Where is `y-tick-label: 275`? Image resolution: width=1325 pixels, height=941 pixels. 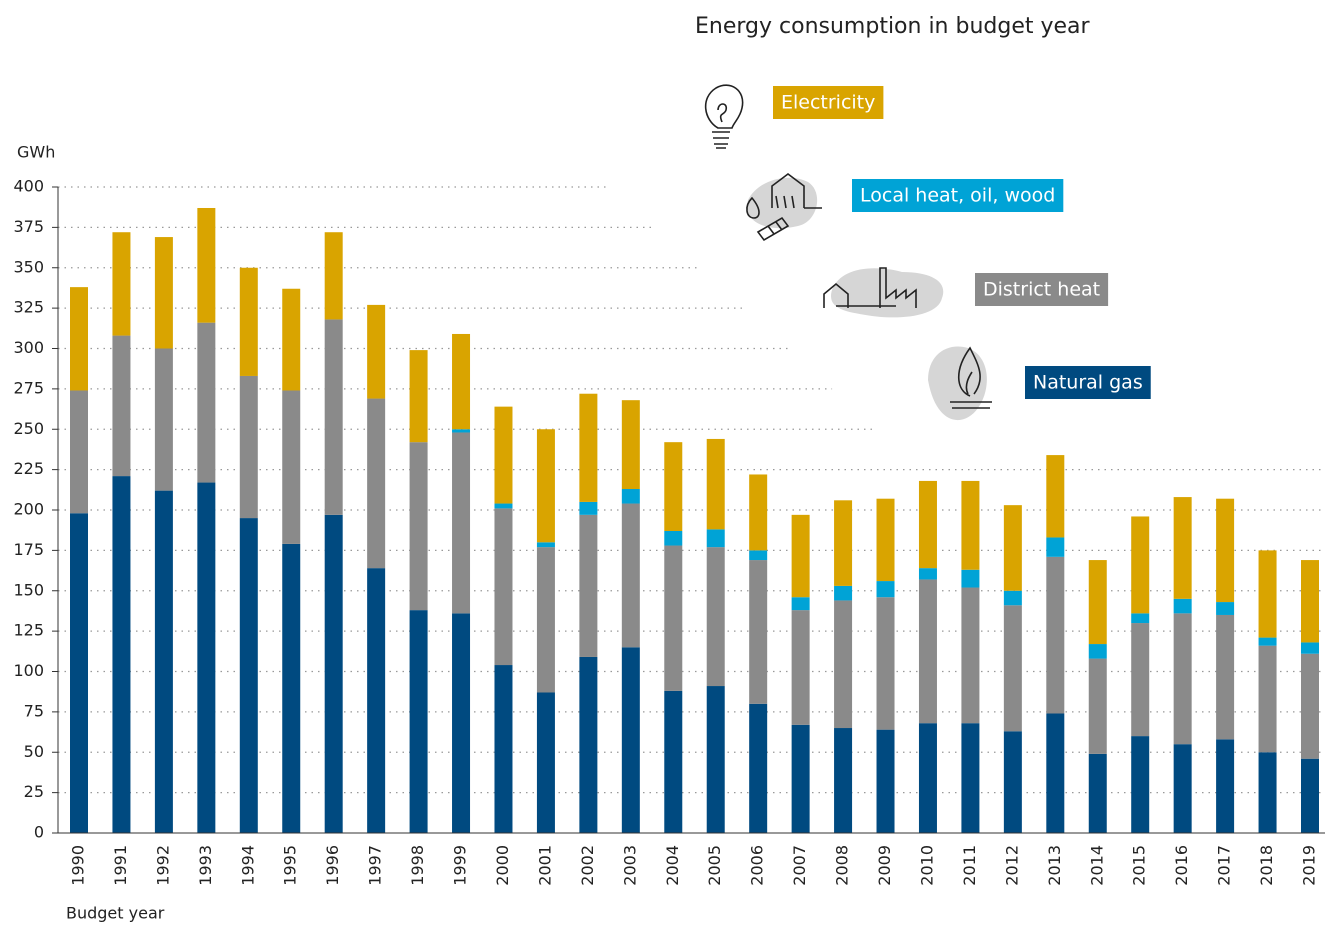
y-tick-label: 275 is located at coordinates (28, 387).